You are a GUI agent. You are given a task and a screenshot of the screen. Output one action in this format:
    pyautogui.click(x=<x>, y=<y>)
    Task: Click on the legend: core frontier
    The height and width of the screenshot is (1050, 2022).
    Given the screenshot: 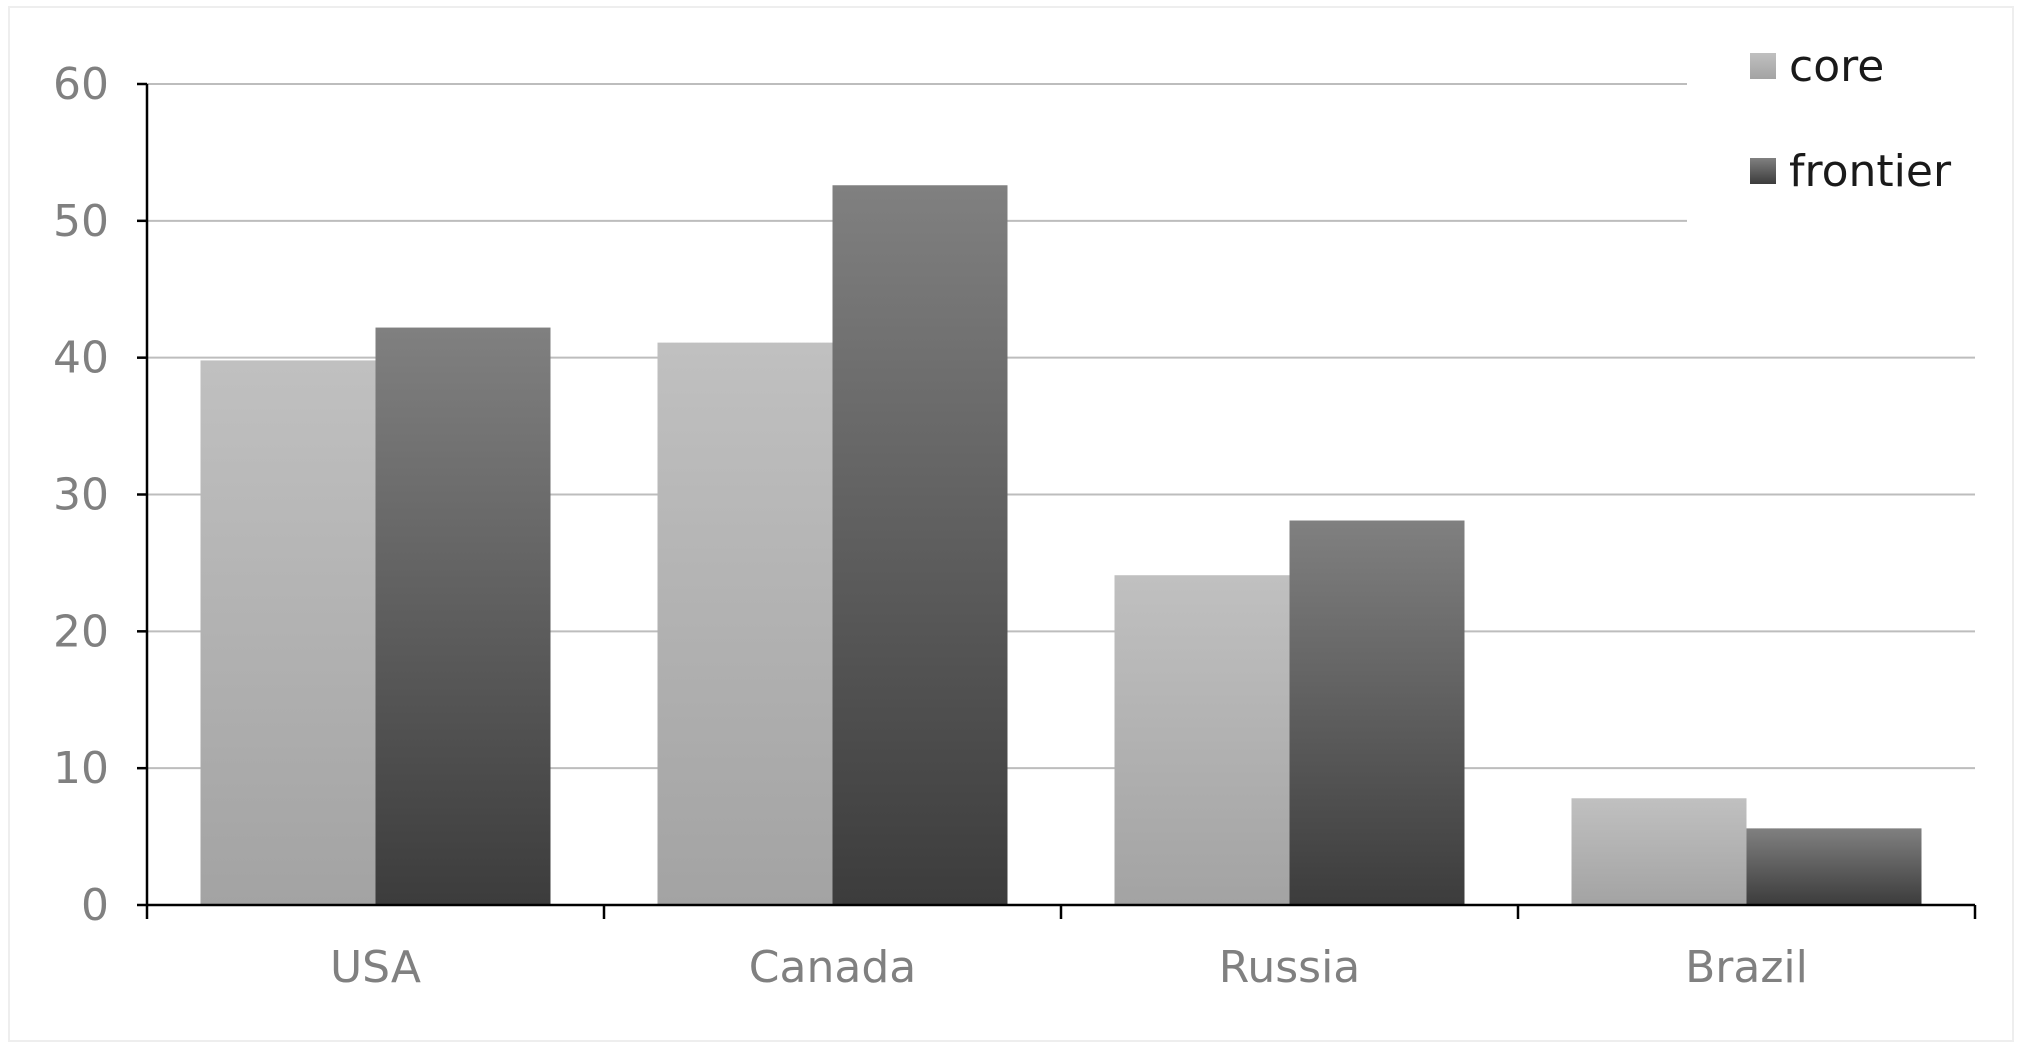 What is the action you would take?
    pyautogui.click(x=1851, y=119)
    